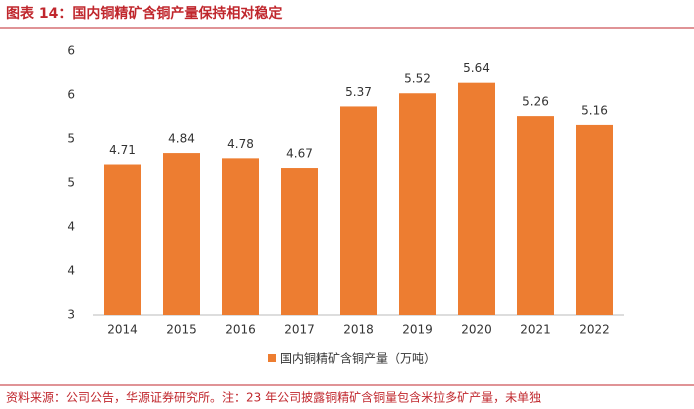 The image size is (694, 409). What do you see at coordinates (144, 13) in the screenshot?
I see `chart-title: 图表 14：国内铜精矿含铜产量保持相对稳定` at bounding box center [144, 13].